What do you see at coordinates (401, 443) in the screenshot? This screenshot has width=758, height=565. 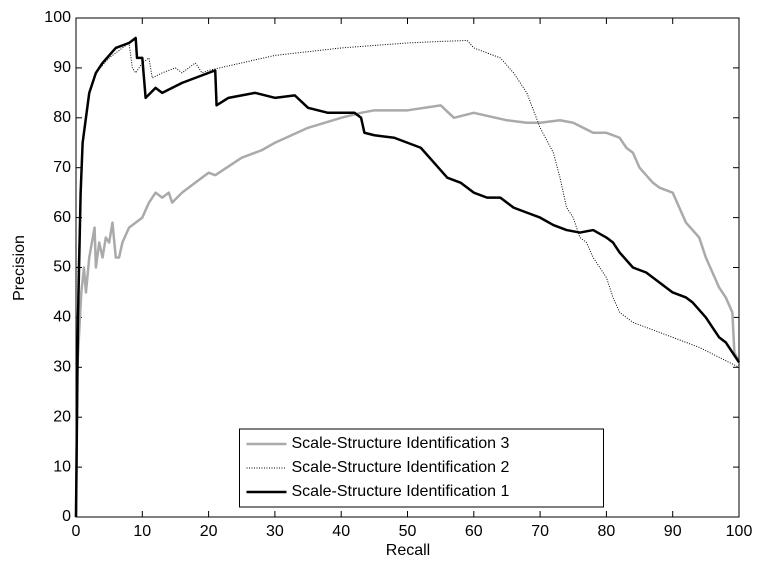 I see `legend-label: Scale-Structure Identification 3` at bounding box center [401, 443].